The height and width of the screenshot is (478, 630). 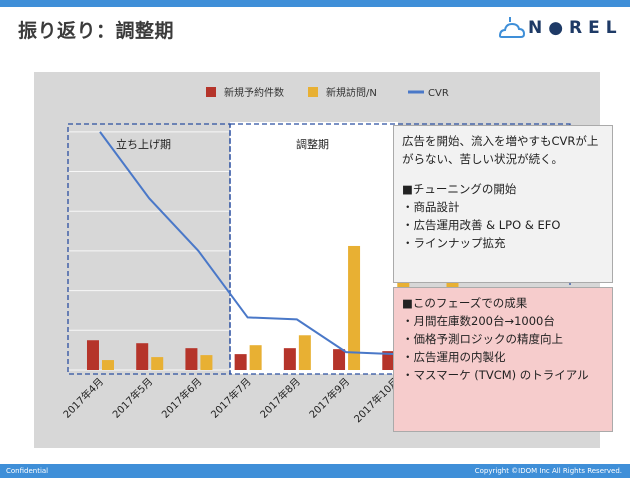 I want to click on phase-label-adjust: 調整期, so click(x=312, y=144).